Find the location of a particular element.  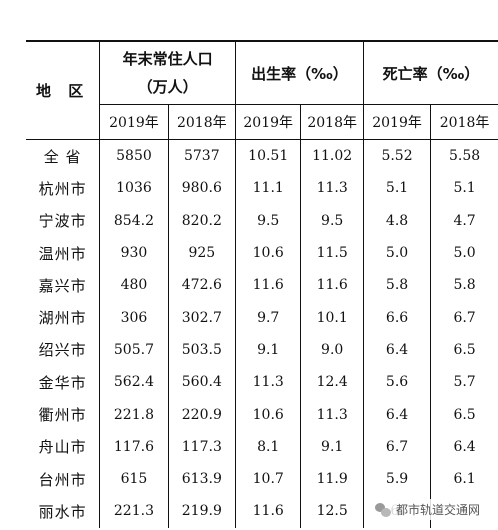

cell-pop2019: 854.2 is located at coordinates (134, 220).